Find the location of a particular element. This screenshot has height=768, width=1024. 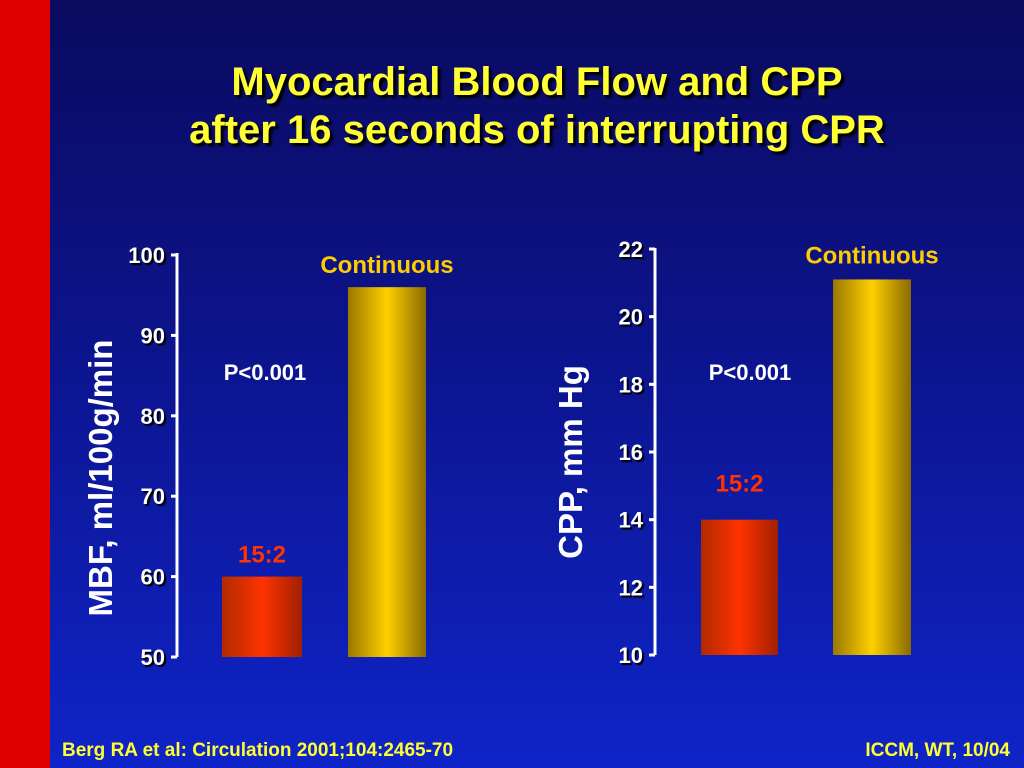

mbf-y-tick-label: 90 is located at coordinates (153, 335).